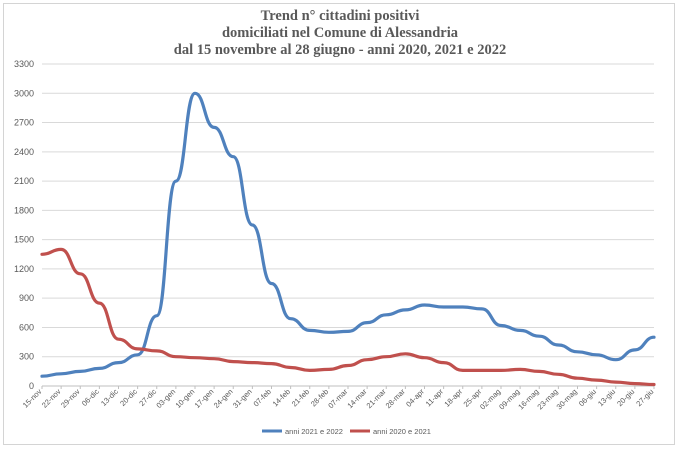 The width and height of the screenshot is (680, 450). Describe the element at coordinates (587, 397) in the screenshot. I see `x-tick-label: 06-giu` at that location.